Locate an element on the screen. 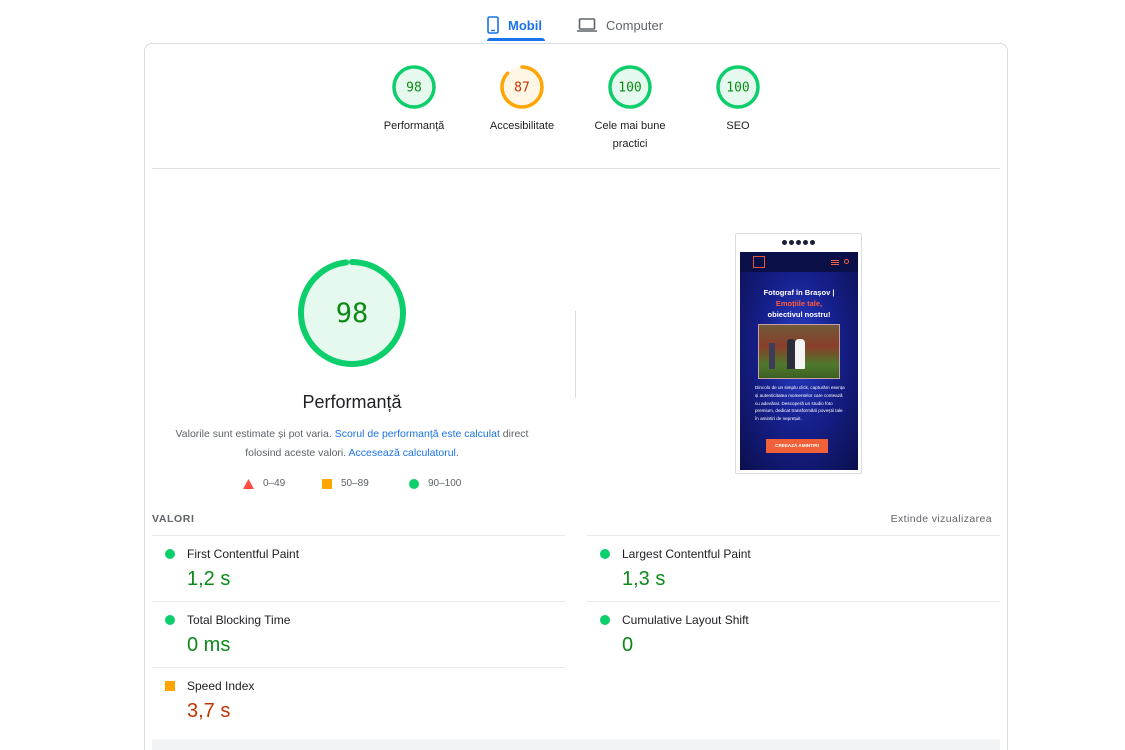  gauge-performance: 98 Performanță is located at coordinates (414, 99).